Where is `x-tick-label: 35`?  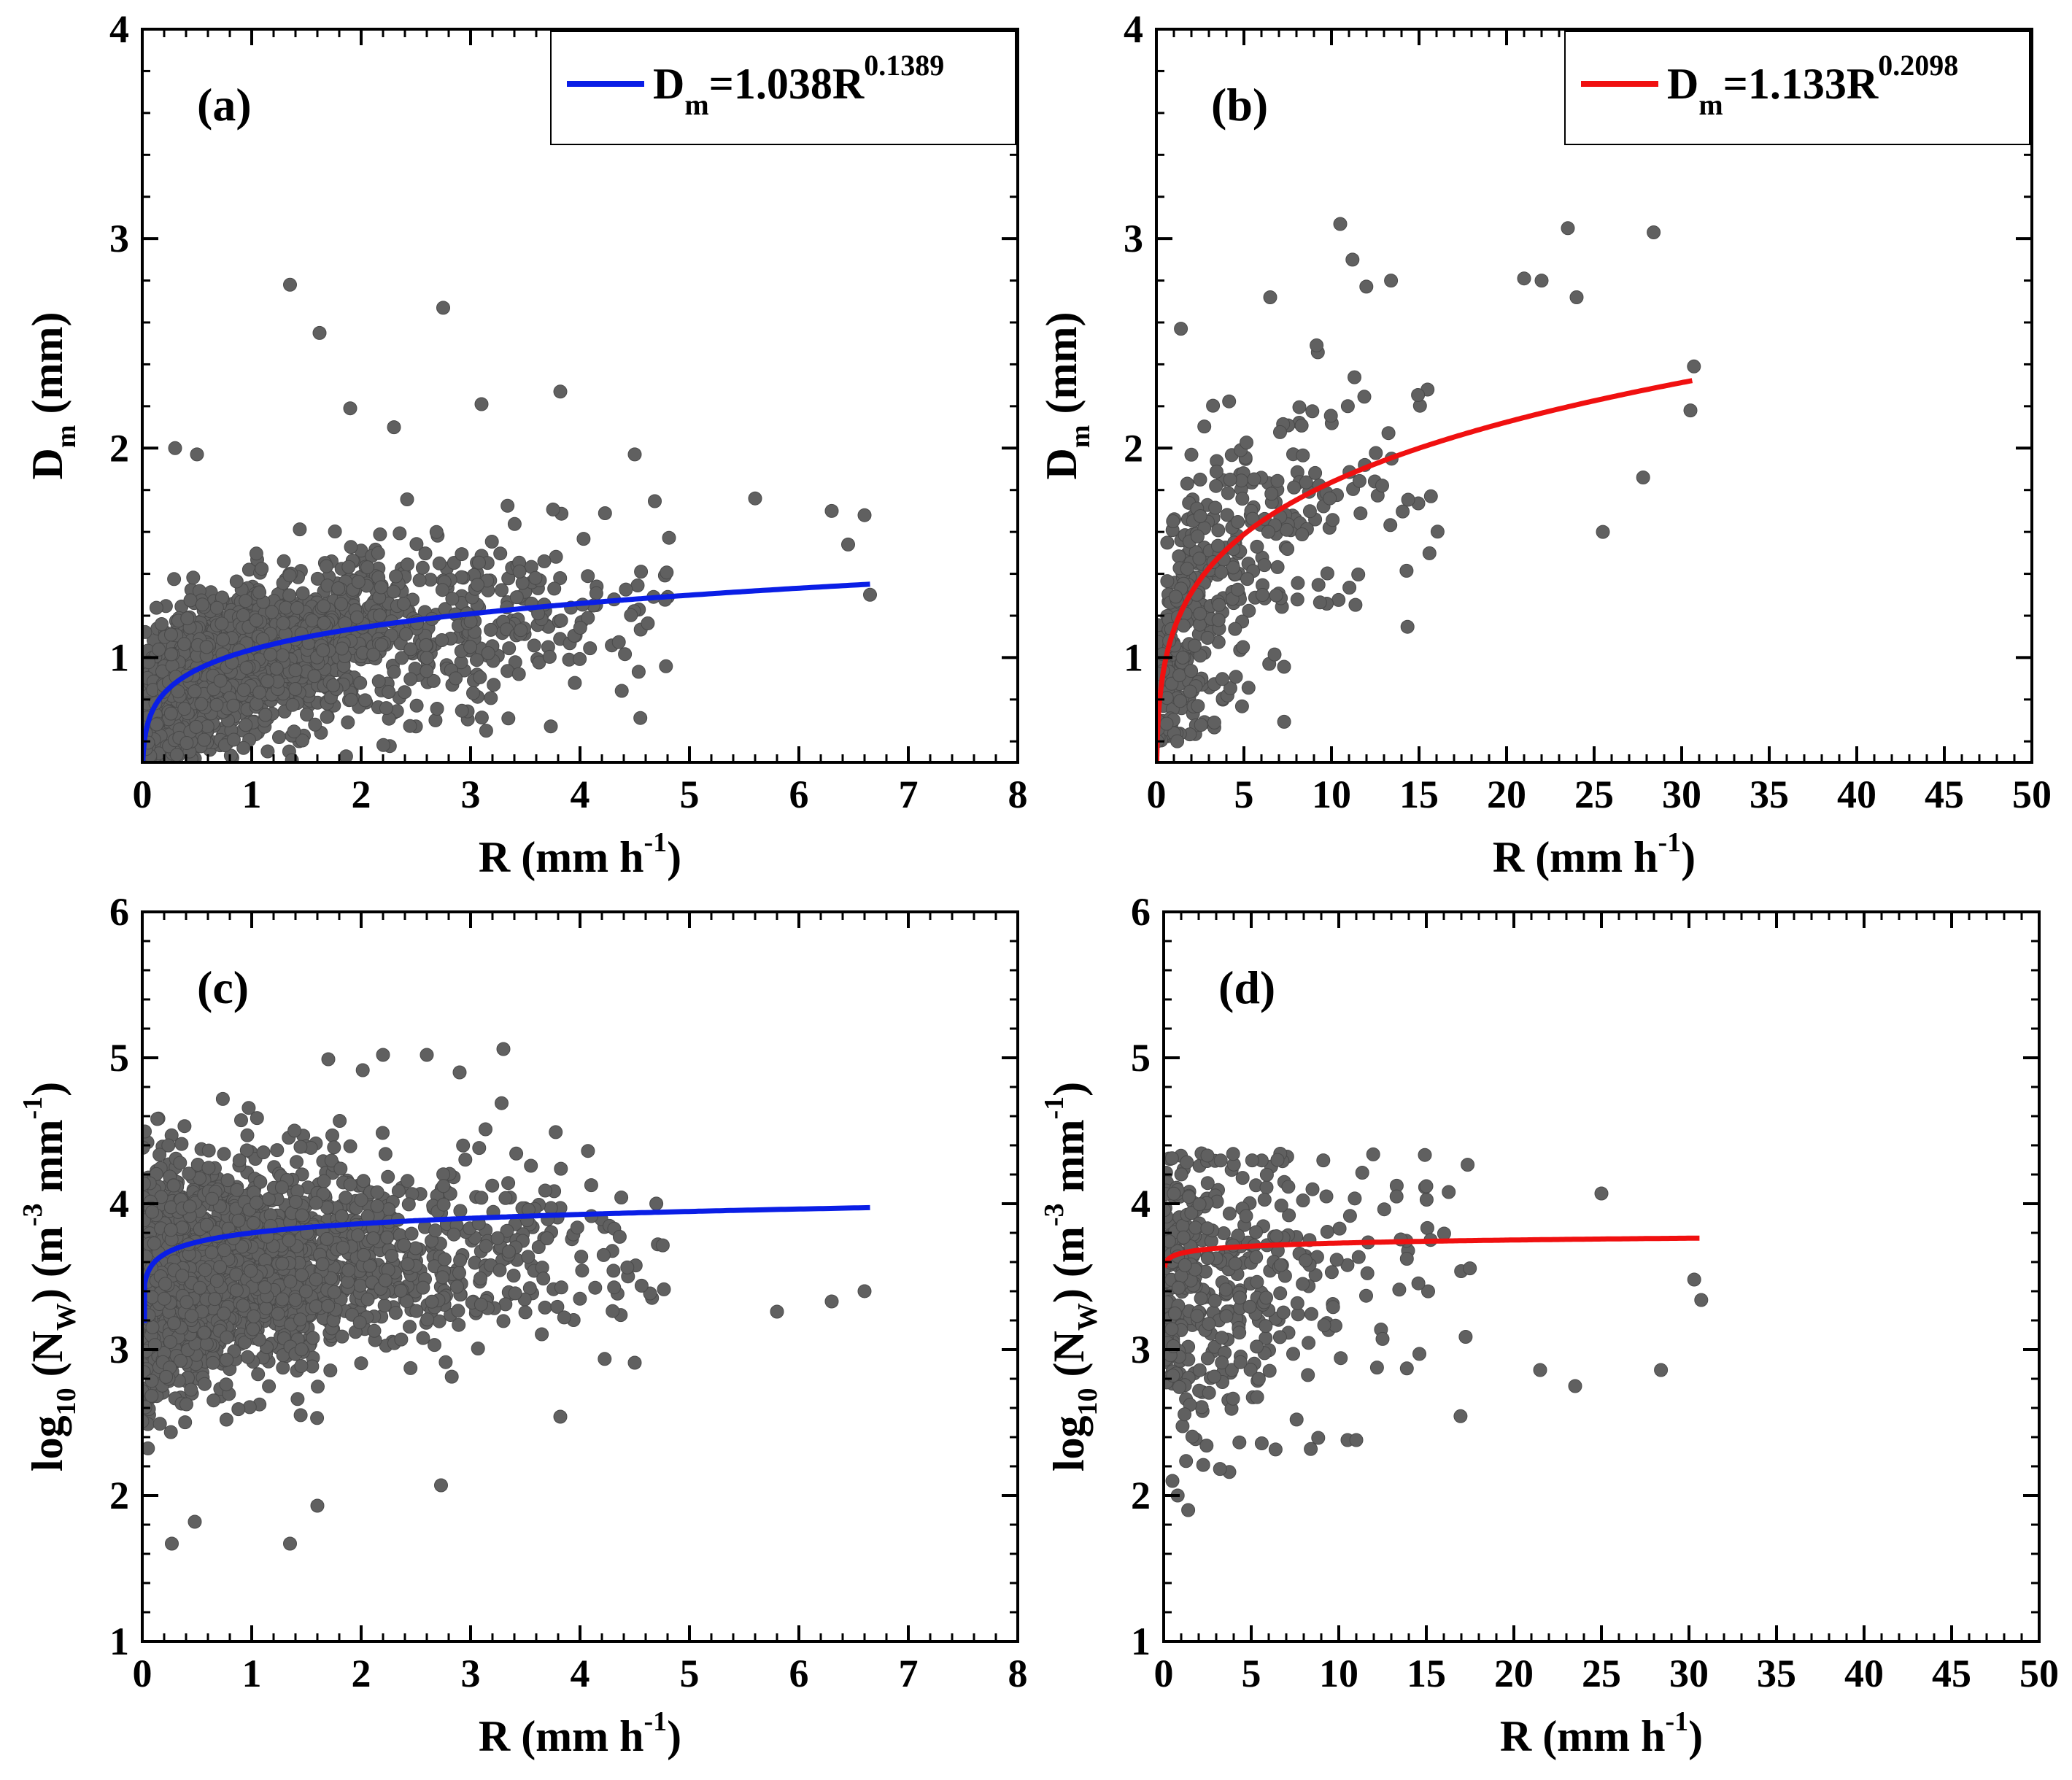
x-tick-label: 35 is located at coordinates (1769, 794).